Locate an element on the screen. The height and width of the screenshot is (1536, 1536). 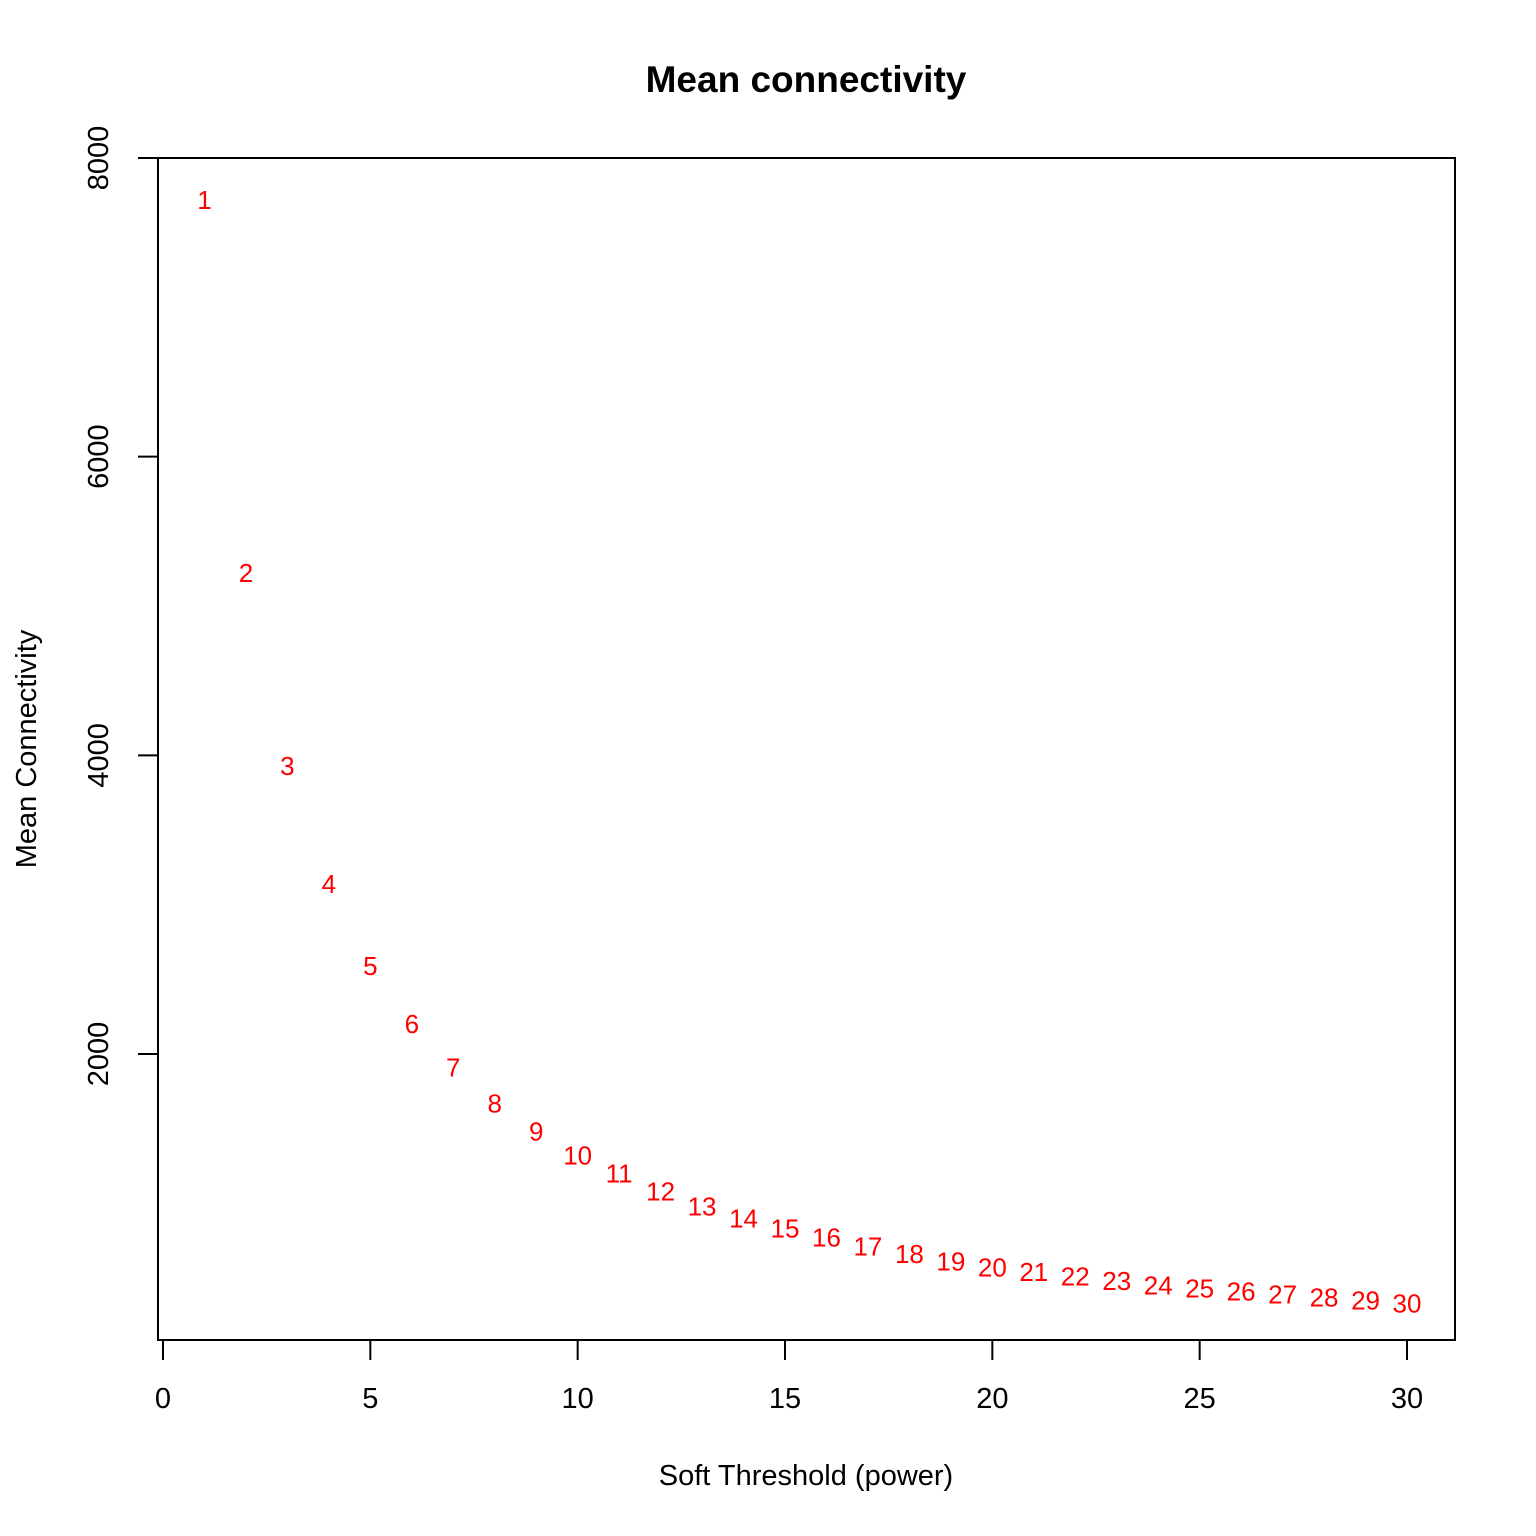
point-label: 7 is located at coordinates (453, 1067).